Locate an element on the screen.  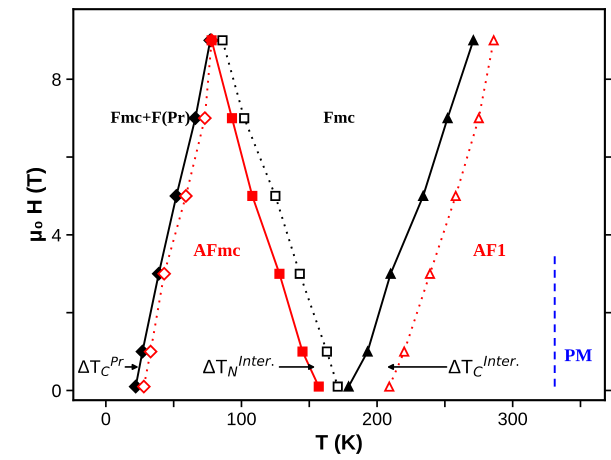
x-tick-label: 100 is located at coordinates (242, 419).